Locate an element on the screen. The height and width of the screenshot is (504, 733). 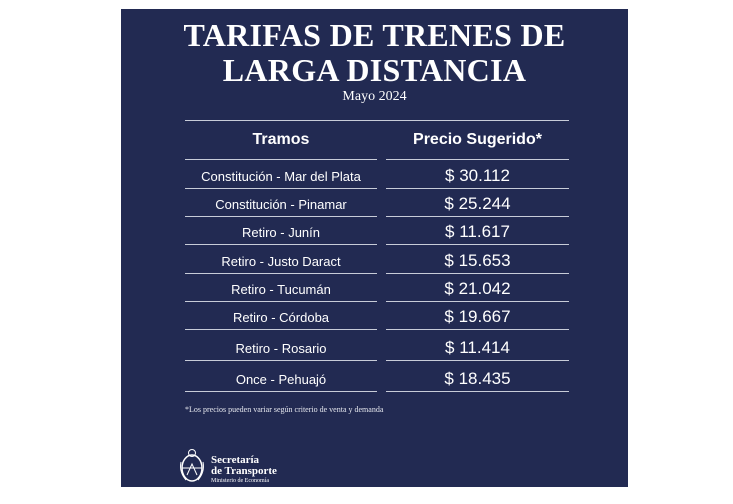
top-rule is located at coordinates (377, 120).